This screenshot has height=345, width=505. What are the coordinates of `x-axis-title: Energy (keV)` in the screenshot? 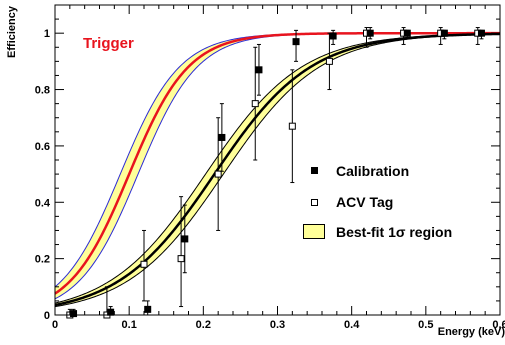 It's located at (471, 332).